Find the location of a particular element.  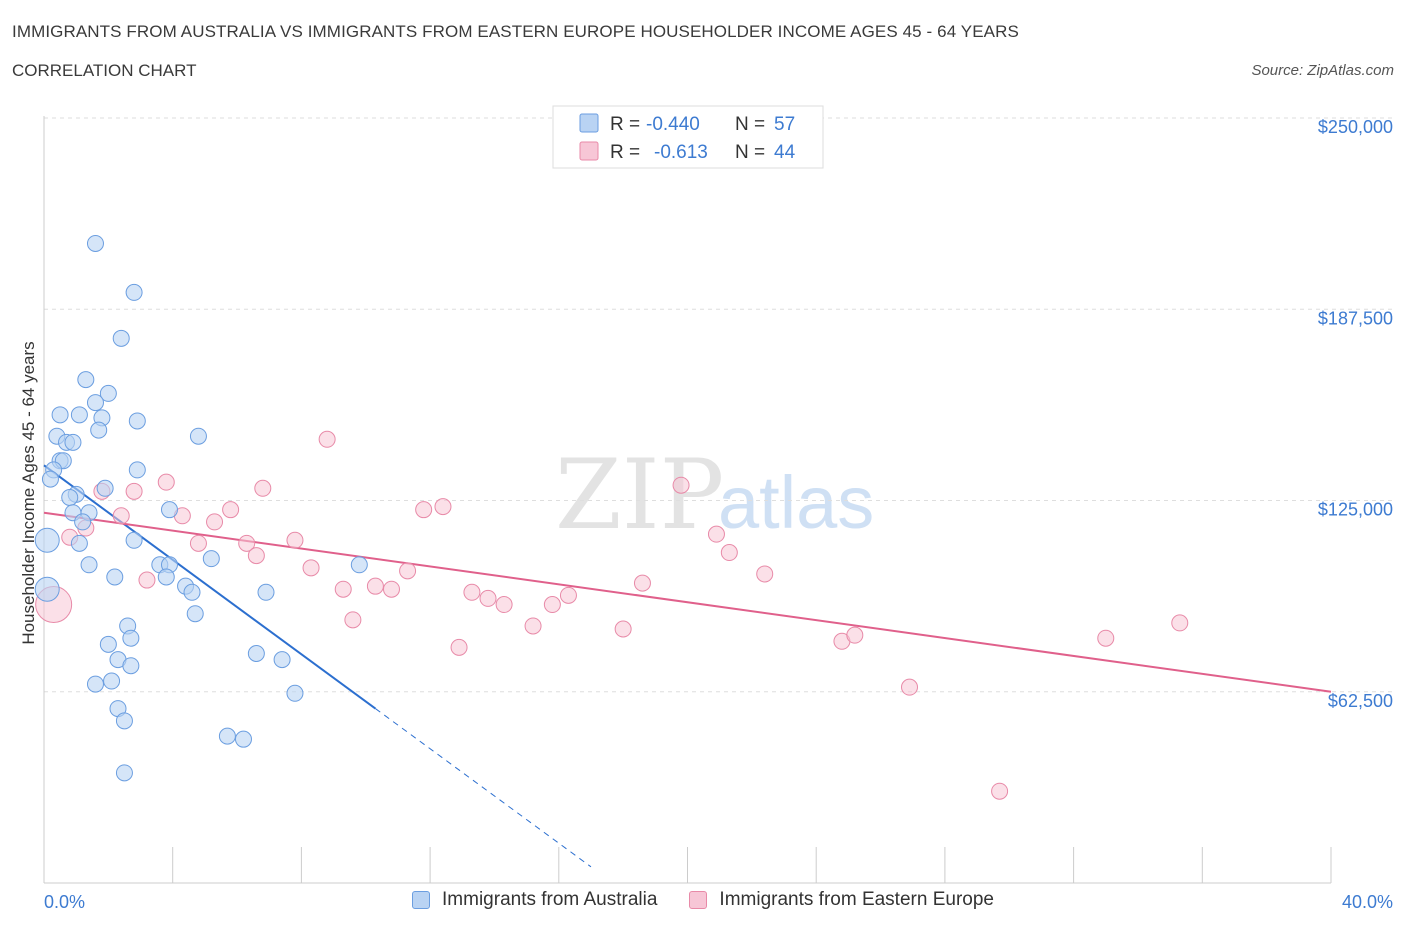

legend-n-label-australia: N = is located at coordinates (750, 124).